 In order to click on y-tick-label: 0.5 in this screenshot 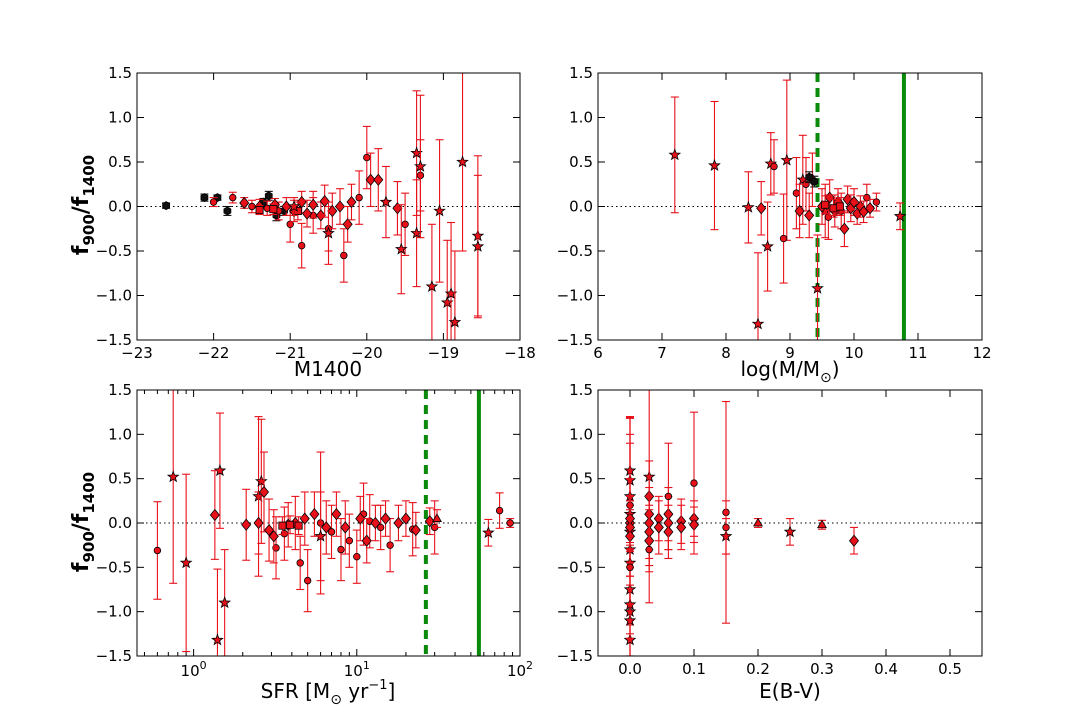, I will do `click(581, 479)`.